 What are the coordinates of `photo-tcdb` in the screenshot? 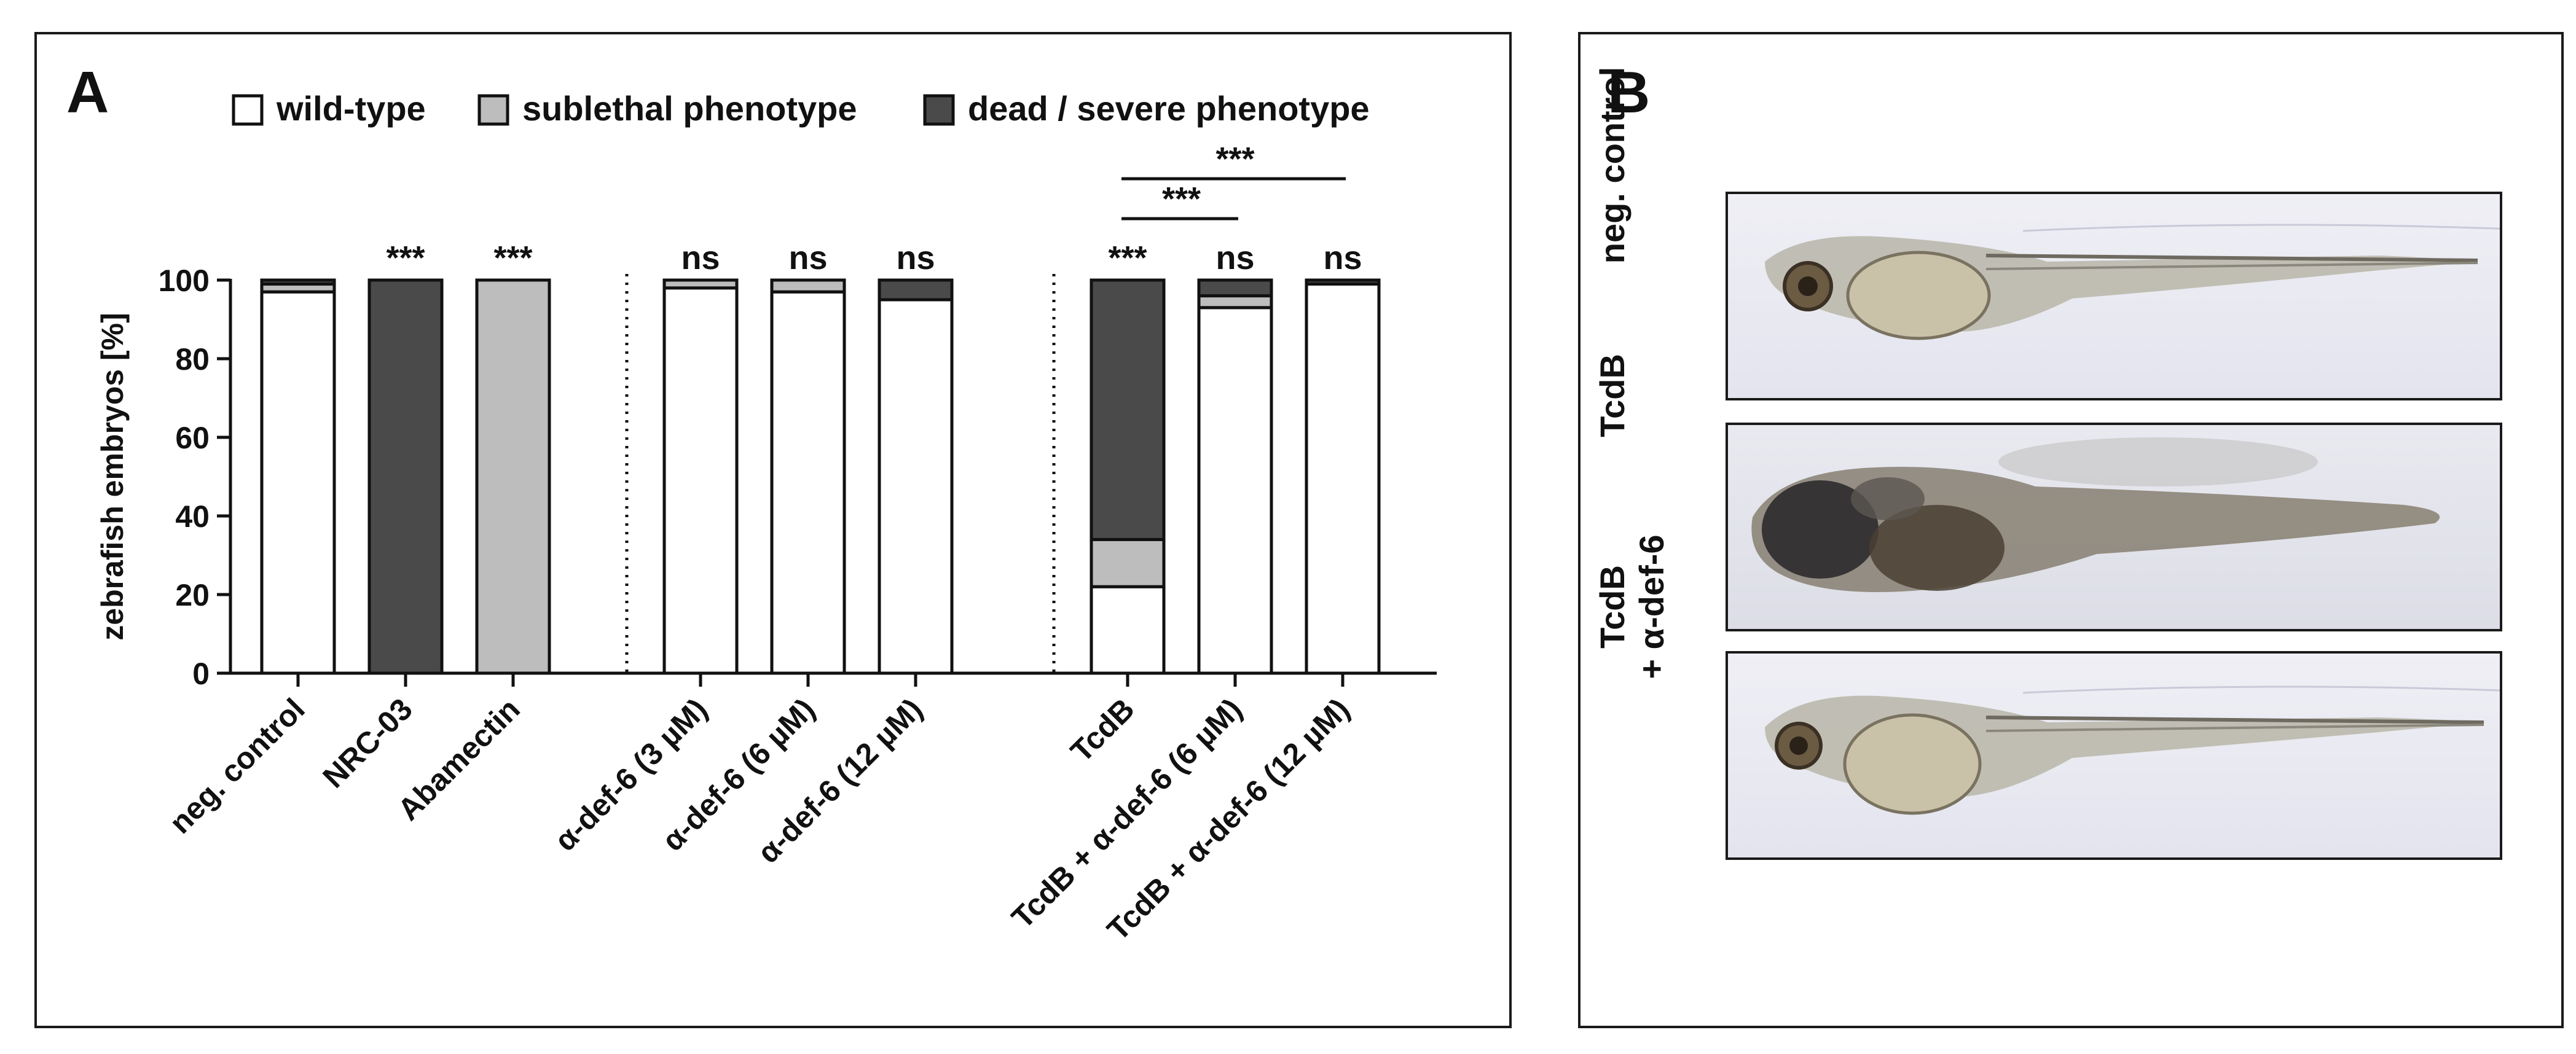 It's located at (2114, 527).